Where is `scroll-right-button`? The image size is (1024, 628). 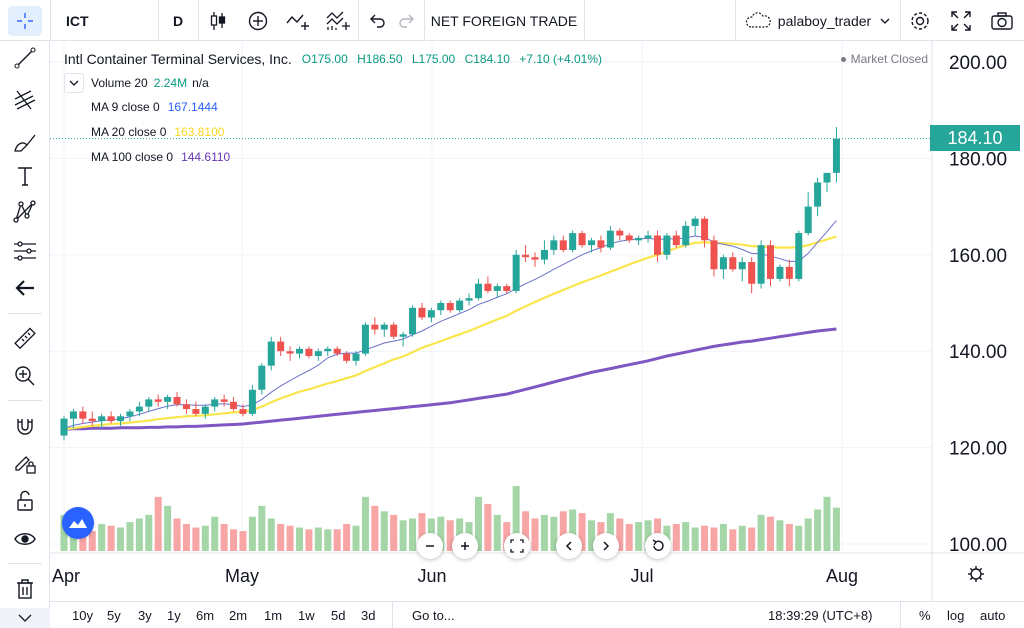 scroll-right-button is located at coordinates (606, 546).